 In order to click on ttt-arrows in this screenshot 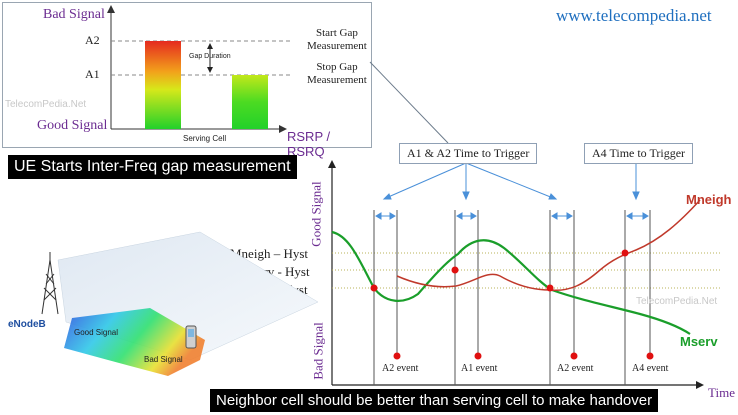, I will do `click(512, 216)`.